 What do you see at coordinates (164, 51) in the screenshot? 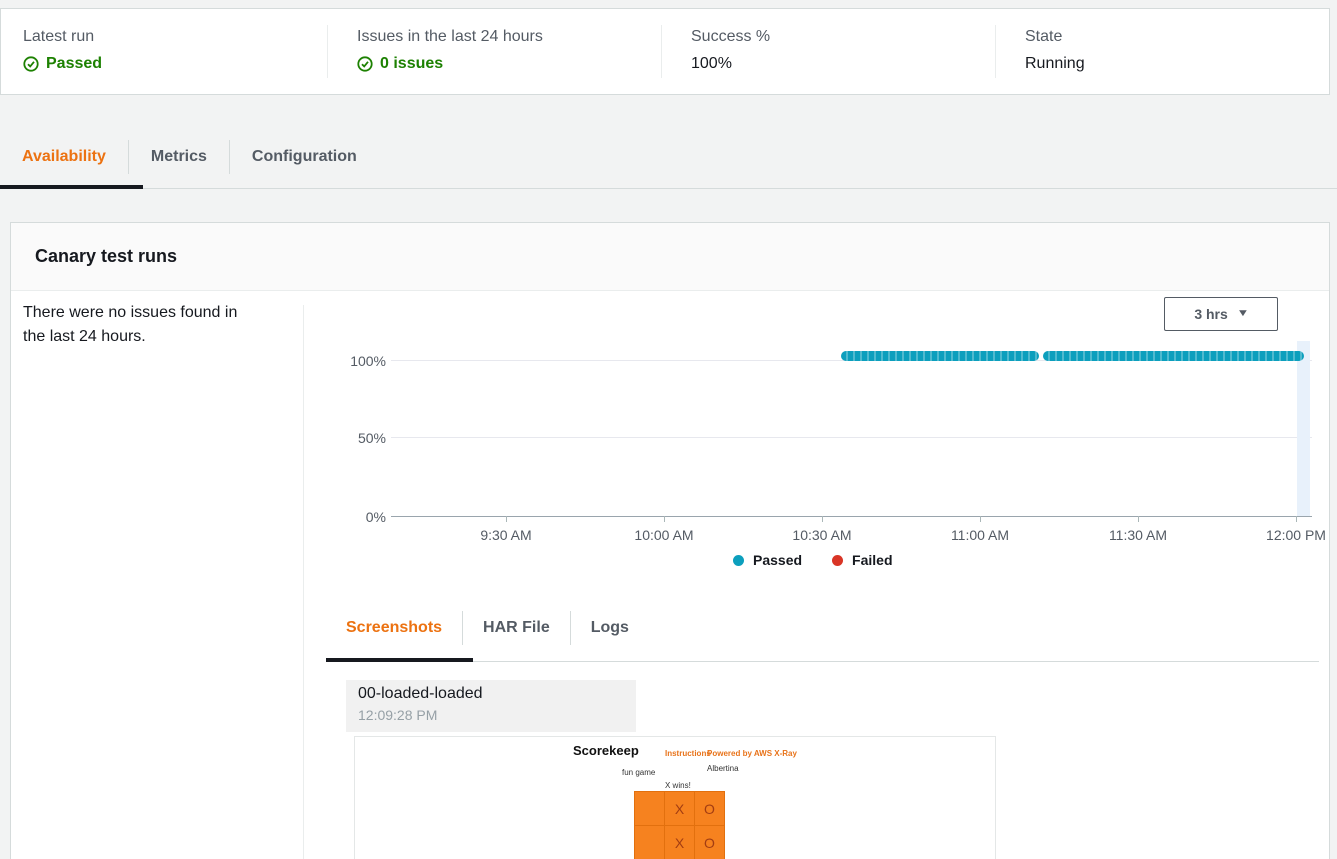
I see `stat-latest-run: Latest run Passed` at bounding box center [164, 51].